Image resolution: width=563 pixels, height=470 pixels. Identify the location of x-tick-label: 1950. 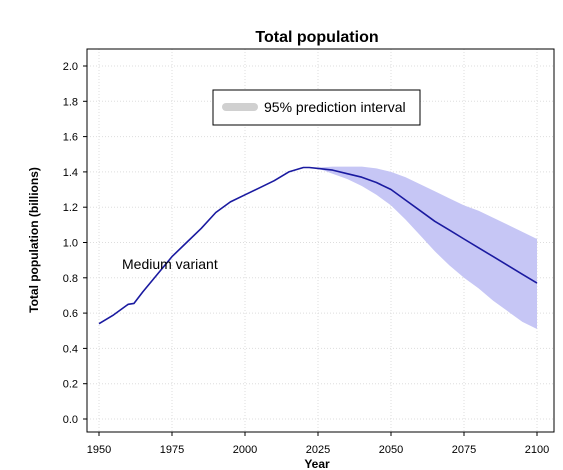
(99, 450).